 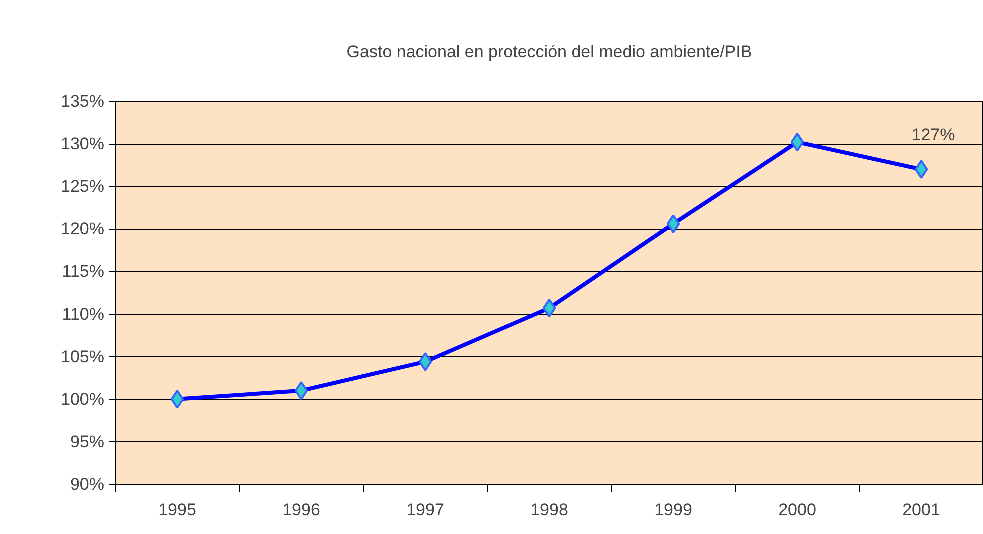 What do you see at coordinates (83, 272) in the screenshot?
I see `y-tick-label: 115%` at bounding box center [83, 272].